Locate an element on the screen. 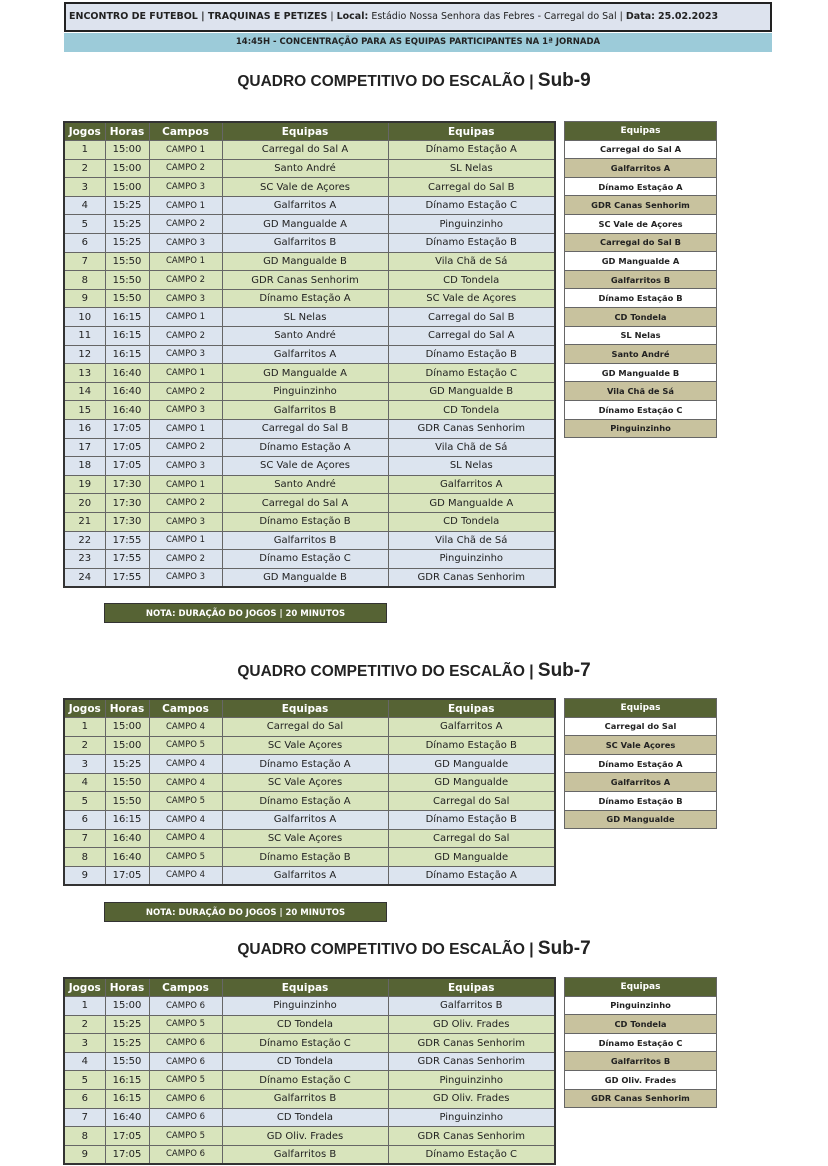 Image resolution: width=828 pixels, height=1166 pixels. team-row: GDR Canas Senhorim is located at coordinates (640, 1098).